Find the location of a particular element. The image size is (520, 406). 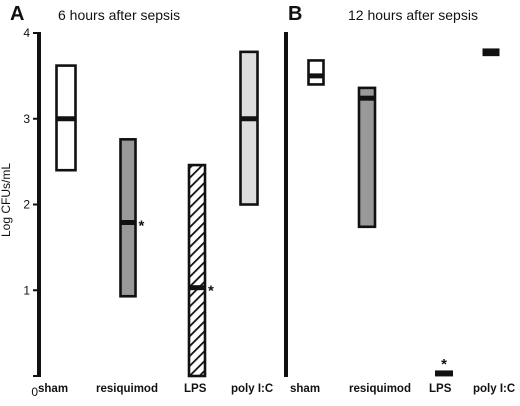

panel-a-letter: A is located at coordinates (17, 14).